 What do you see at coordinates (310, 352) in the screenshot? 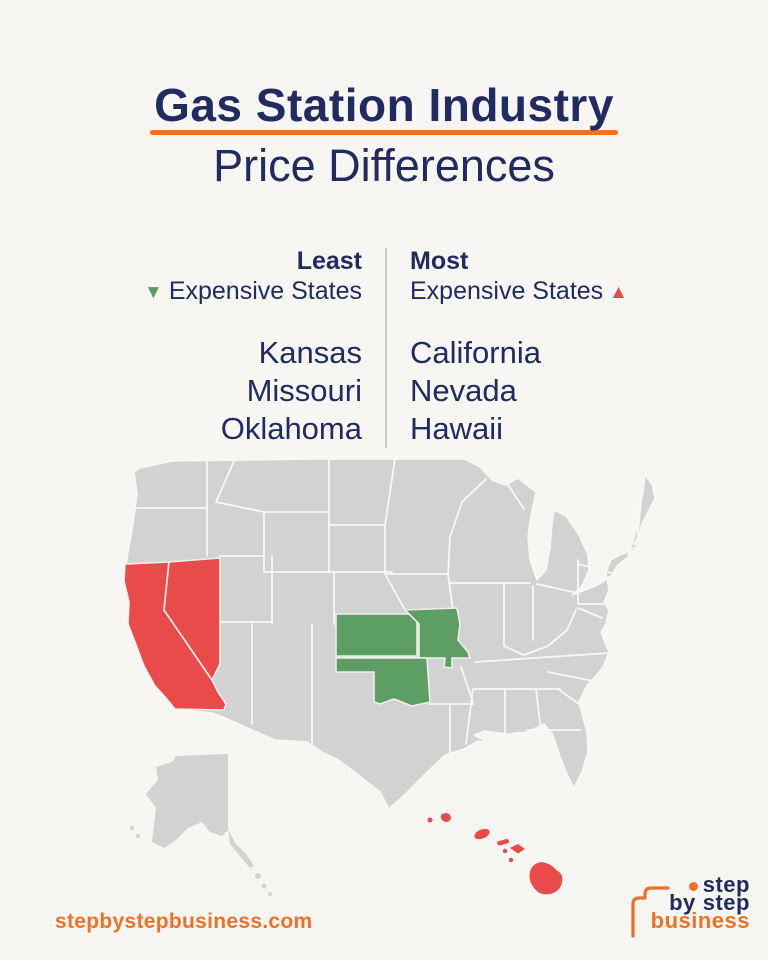
I see `list-item: Kansas` at bounding box center [310, 352].